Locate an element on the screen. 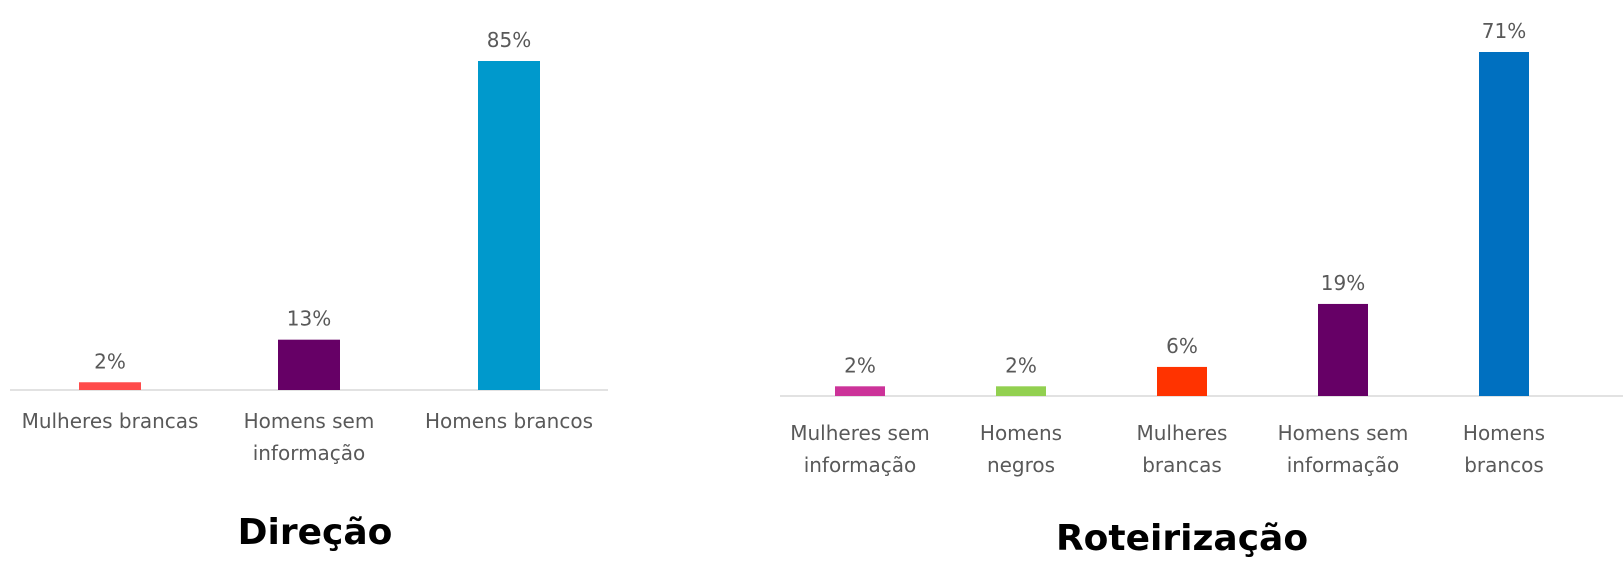 Image resolution: width=1623 pixels, height=574 pixels. data-label: 19% is located at coordinates (1343, 283).